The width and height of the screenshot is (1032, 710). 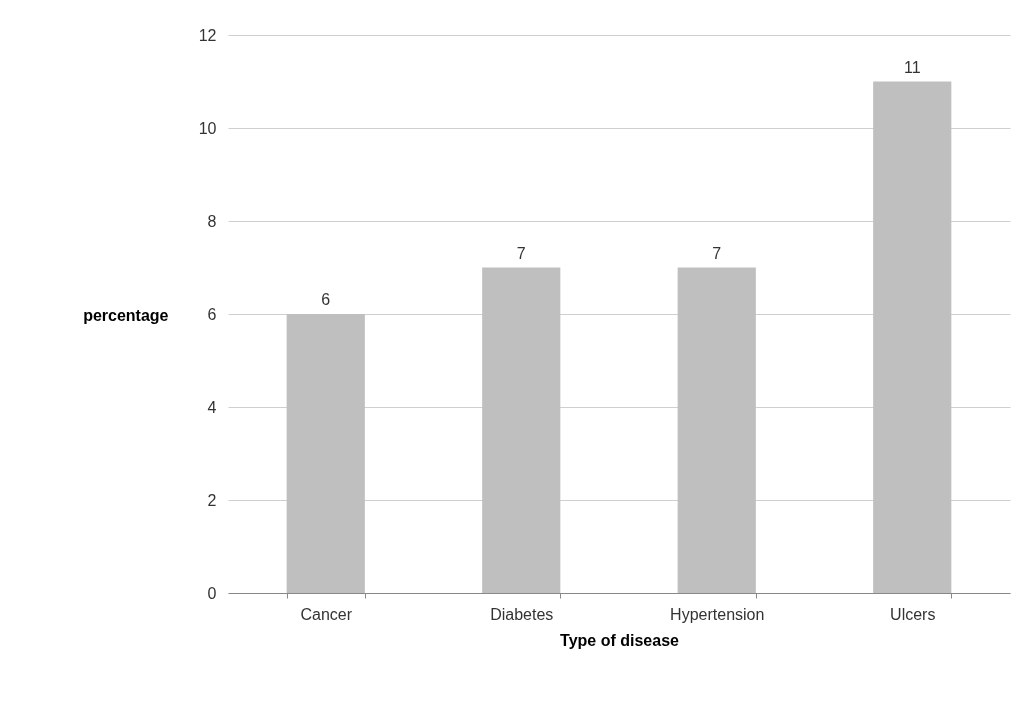 What do you see at coordinates (212, 221) in the screenshot?
I see `y-tick-label: 8` at bounding box center [212, 221].